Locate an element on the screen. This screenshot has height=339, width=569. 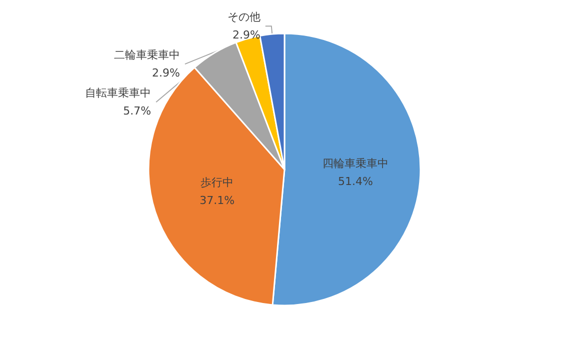
slice-label: 四輪車乗車中 is located at coordinates (355, 163).